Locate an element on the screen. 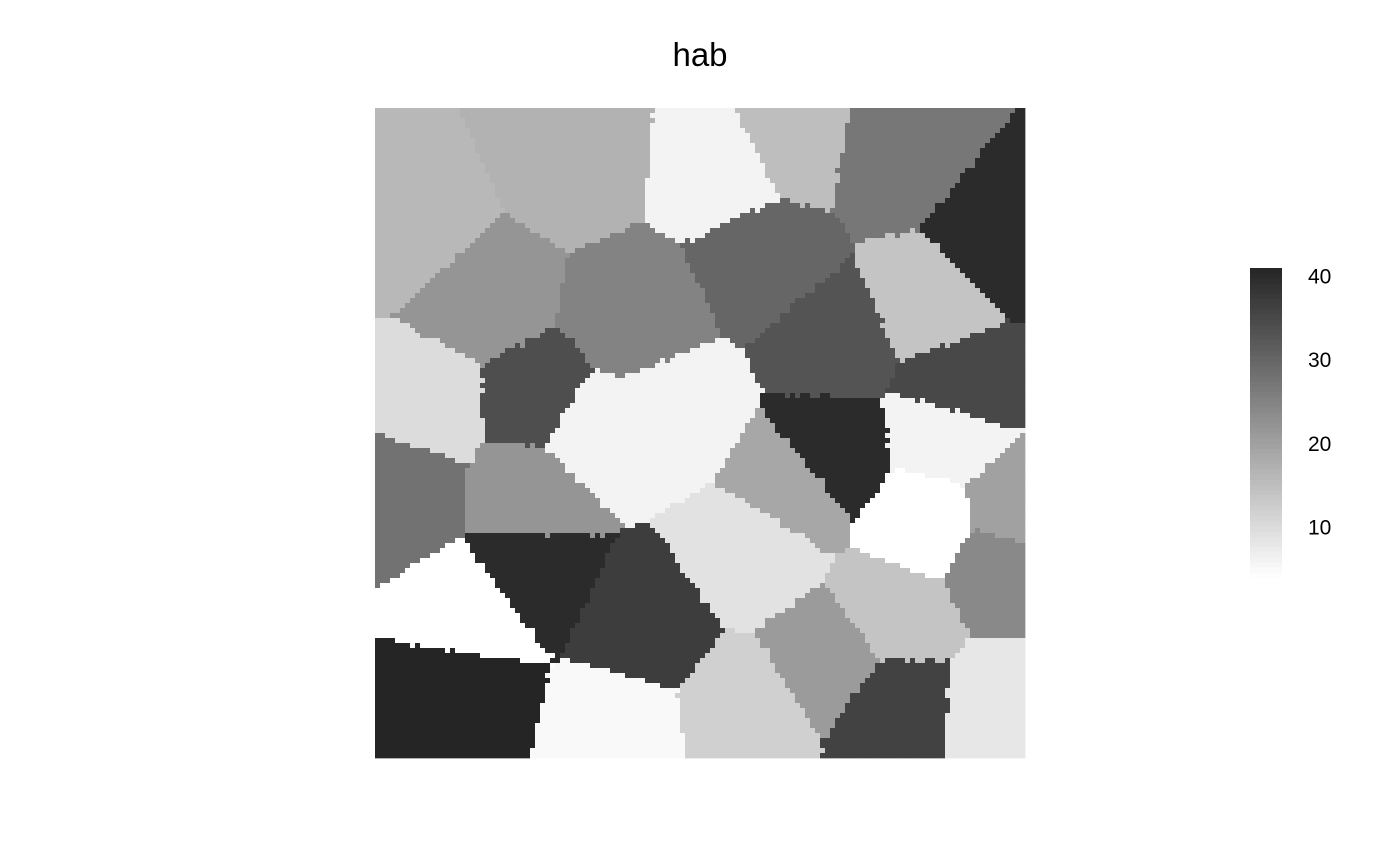 This screenshot has height=866, width=1400. legend-tick-label: 20 is located at coordinates (1319, 444).